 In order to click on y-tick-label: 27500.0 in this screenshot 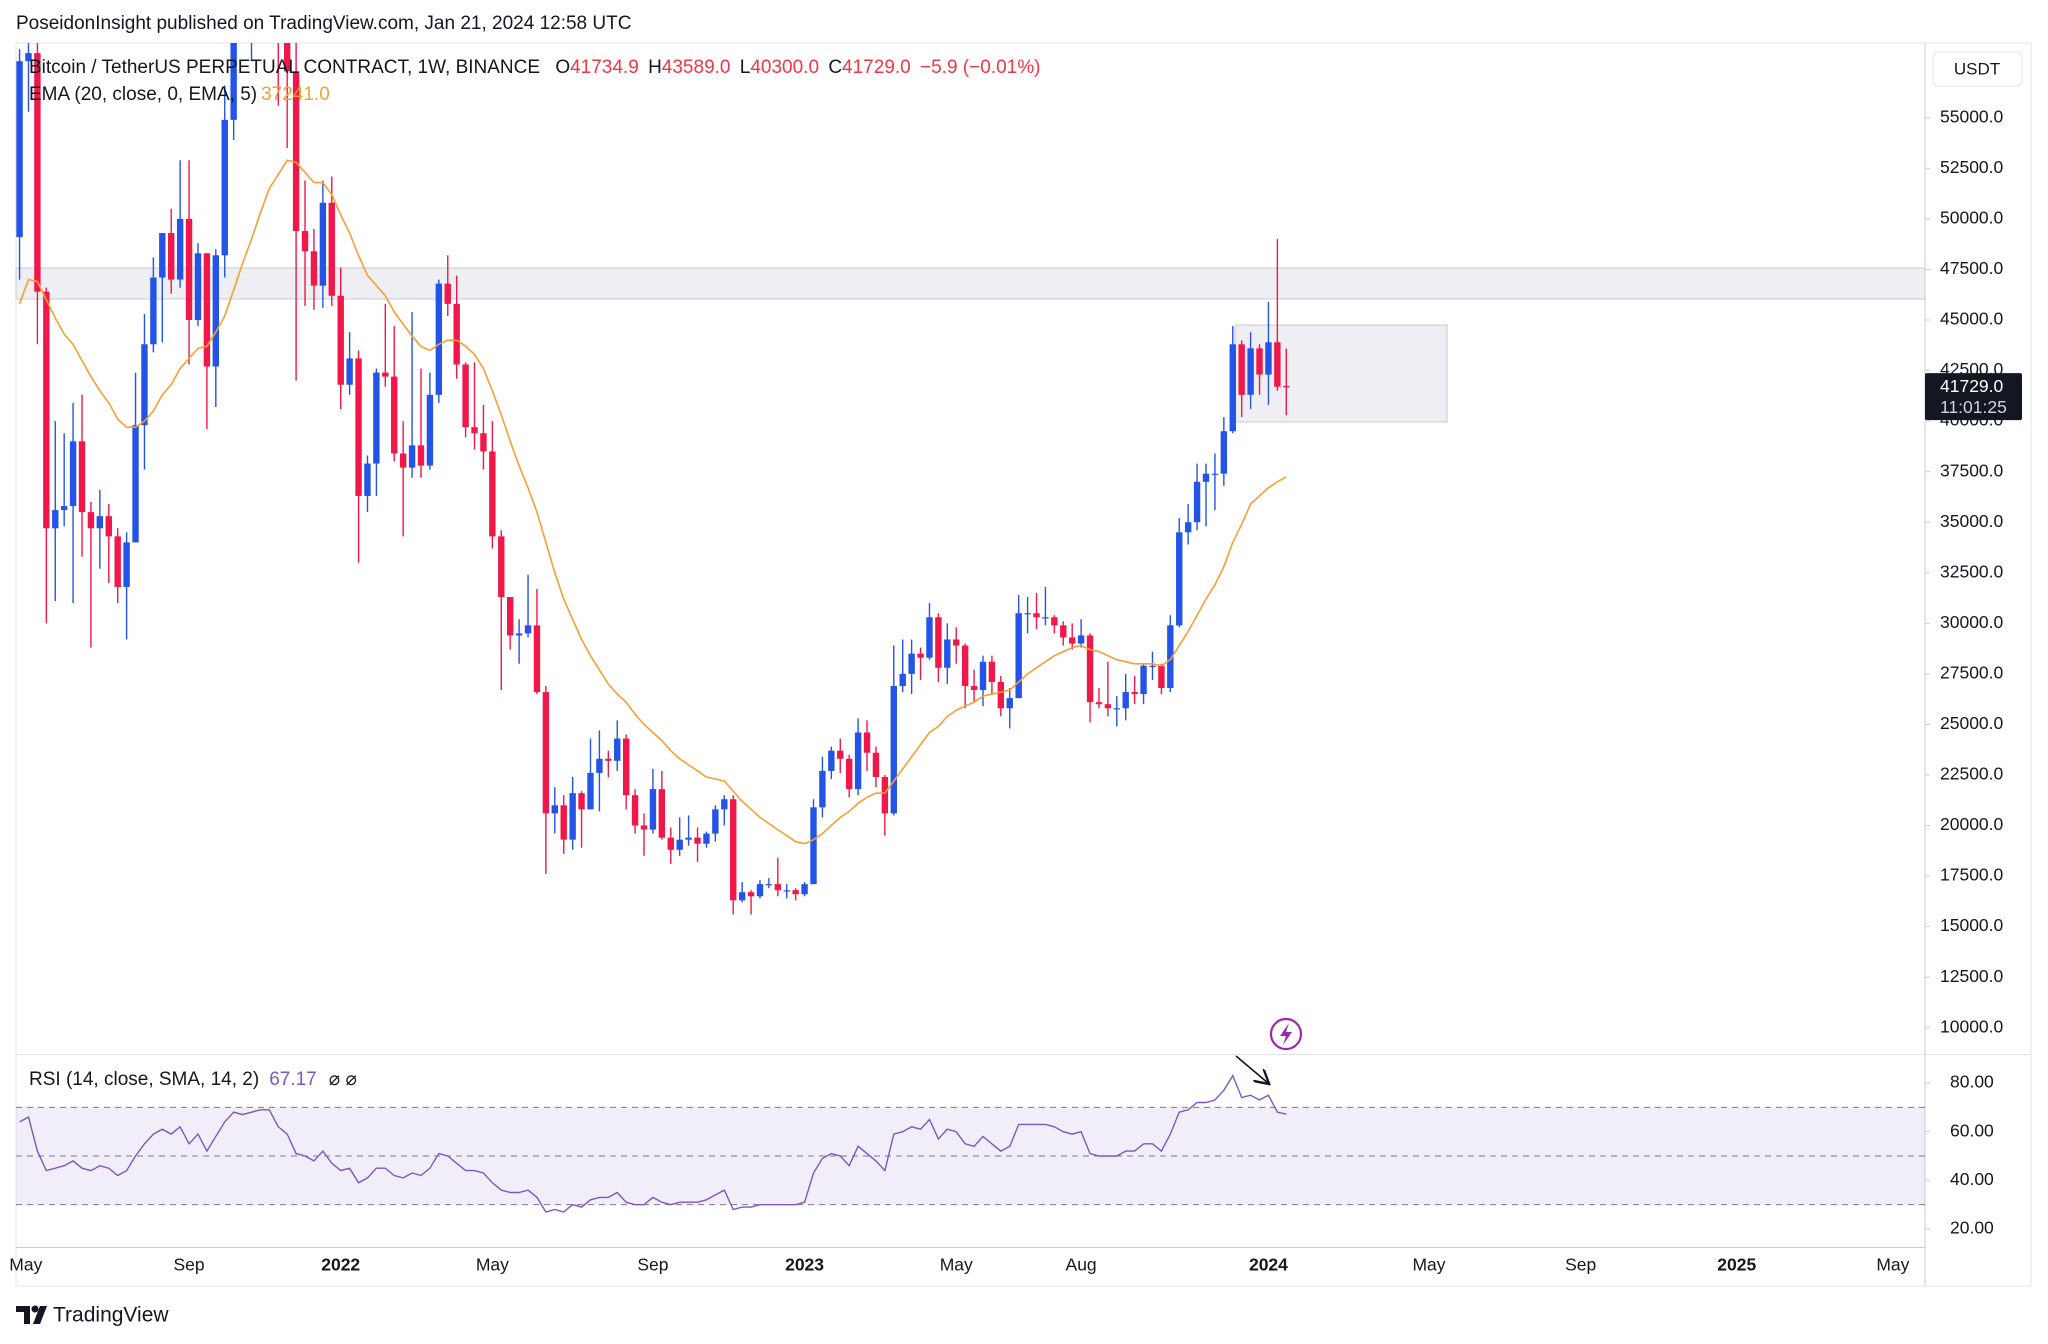, I will do `click(1972, 672)`.